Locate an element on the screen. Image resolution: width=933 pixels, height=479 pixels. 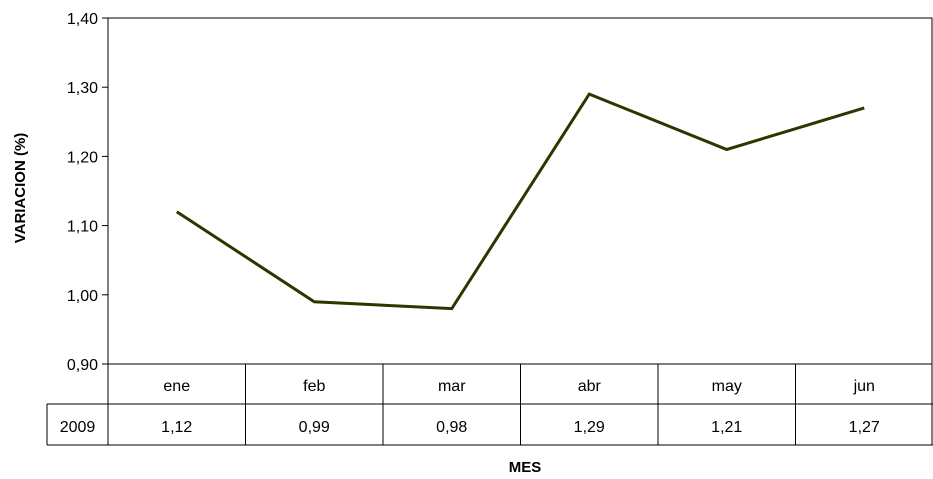
category-label: abr is located at coordinates (590, 386).